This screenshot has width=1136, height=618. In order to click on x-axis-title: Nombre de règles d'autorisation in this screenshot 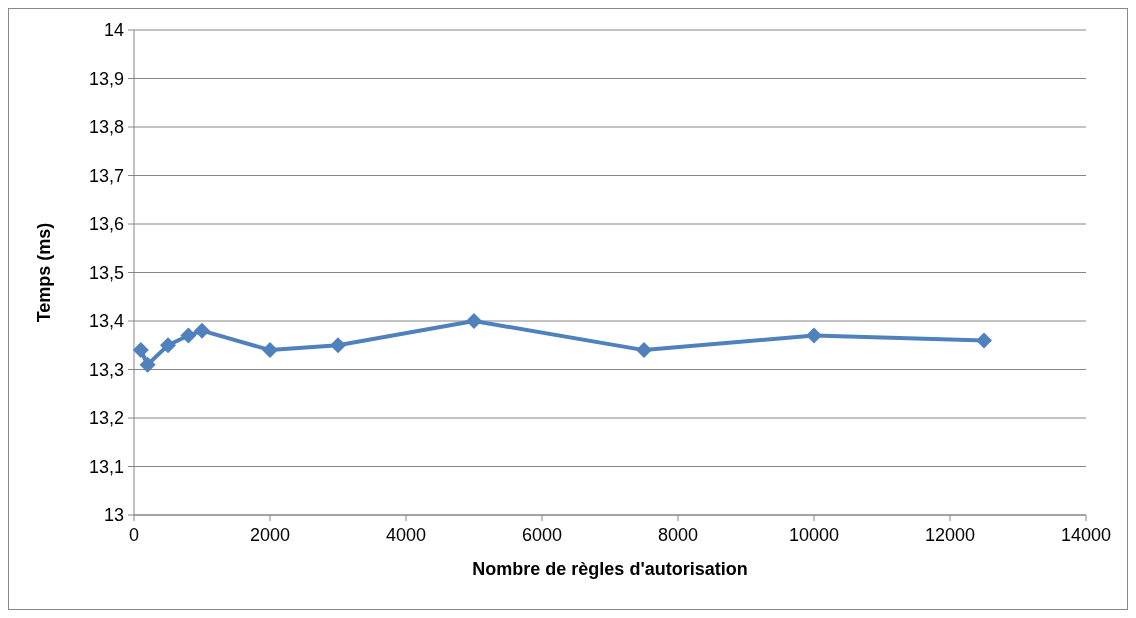, I will do `click(610, 569)`.